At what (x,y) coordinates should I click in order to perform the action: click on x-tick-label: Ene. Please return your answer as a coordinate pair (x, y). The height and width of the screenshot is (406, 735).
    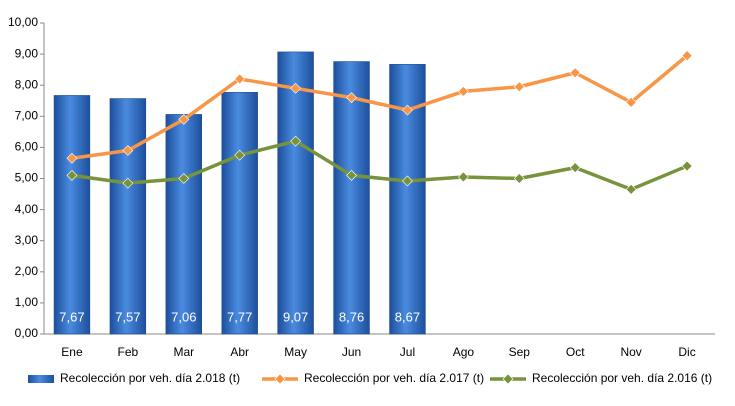
    Looking at the image, I should click on (72, 352).